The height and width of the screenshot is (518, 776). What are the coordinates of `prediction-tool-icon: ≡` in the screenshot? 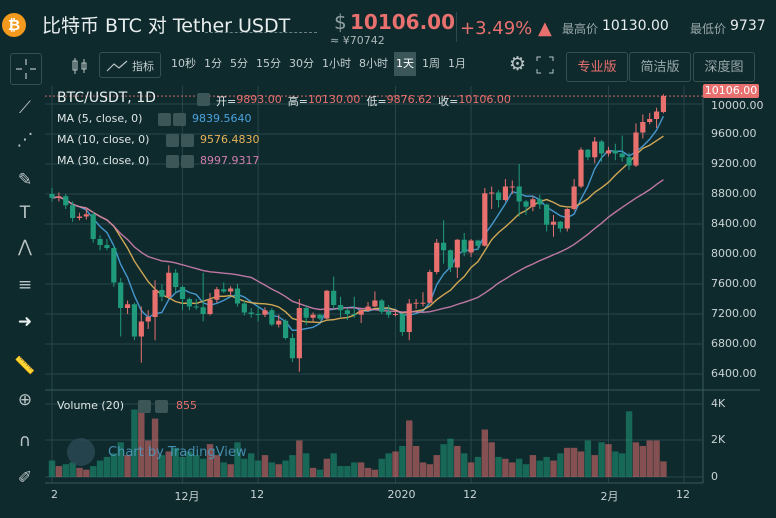 It's located at (25, 285).